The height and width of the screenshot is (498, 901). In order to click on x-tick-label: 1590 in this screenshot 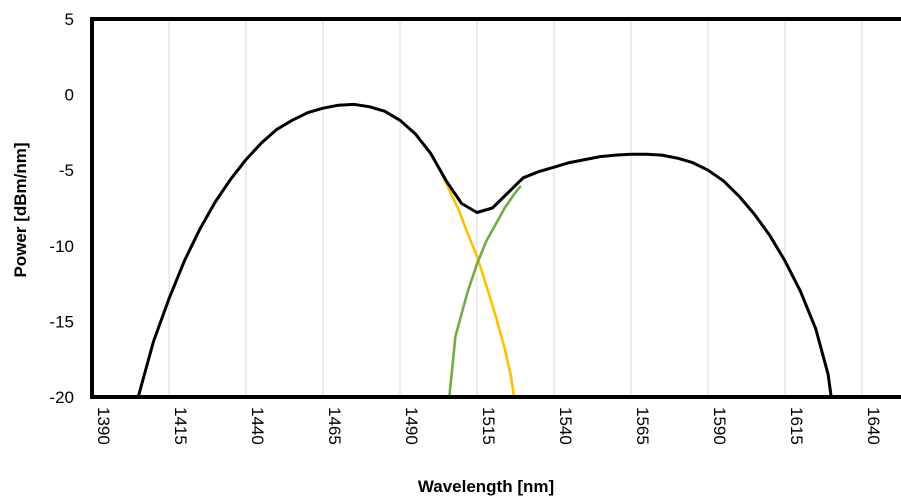, I will do `click(719, 426)`.